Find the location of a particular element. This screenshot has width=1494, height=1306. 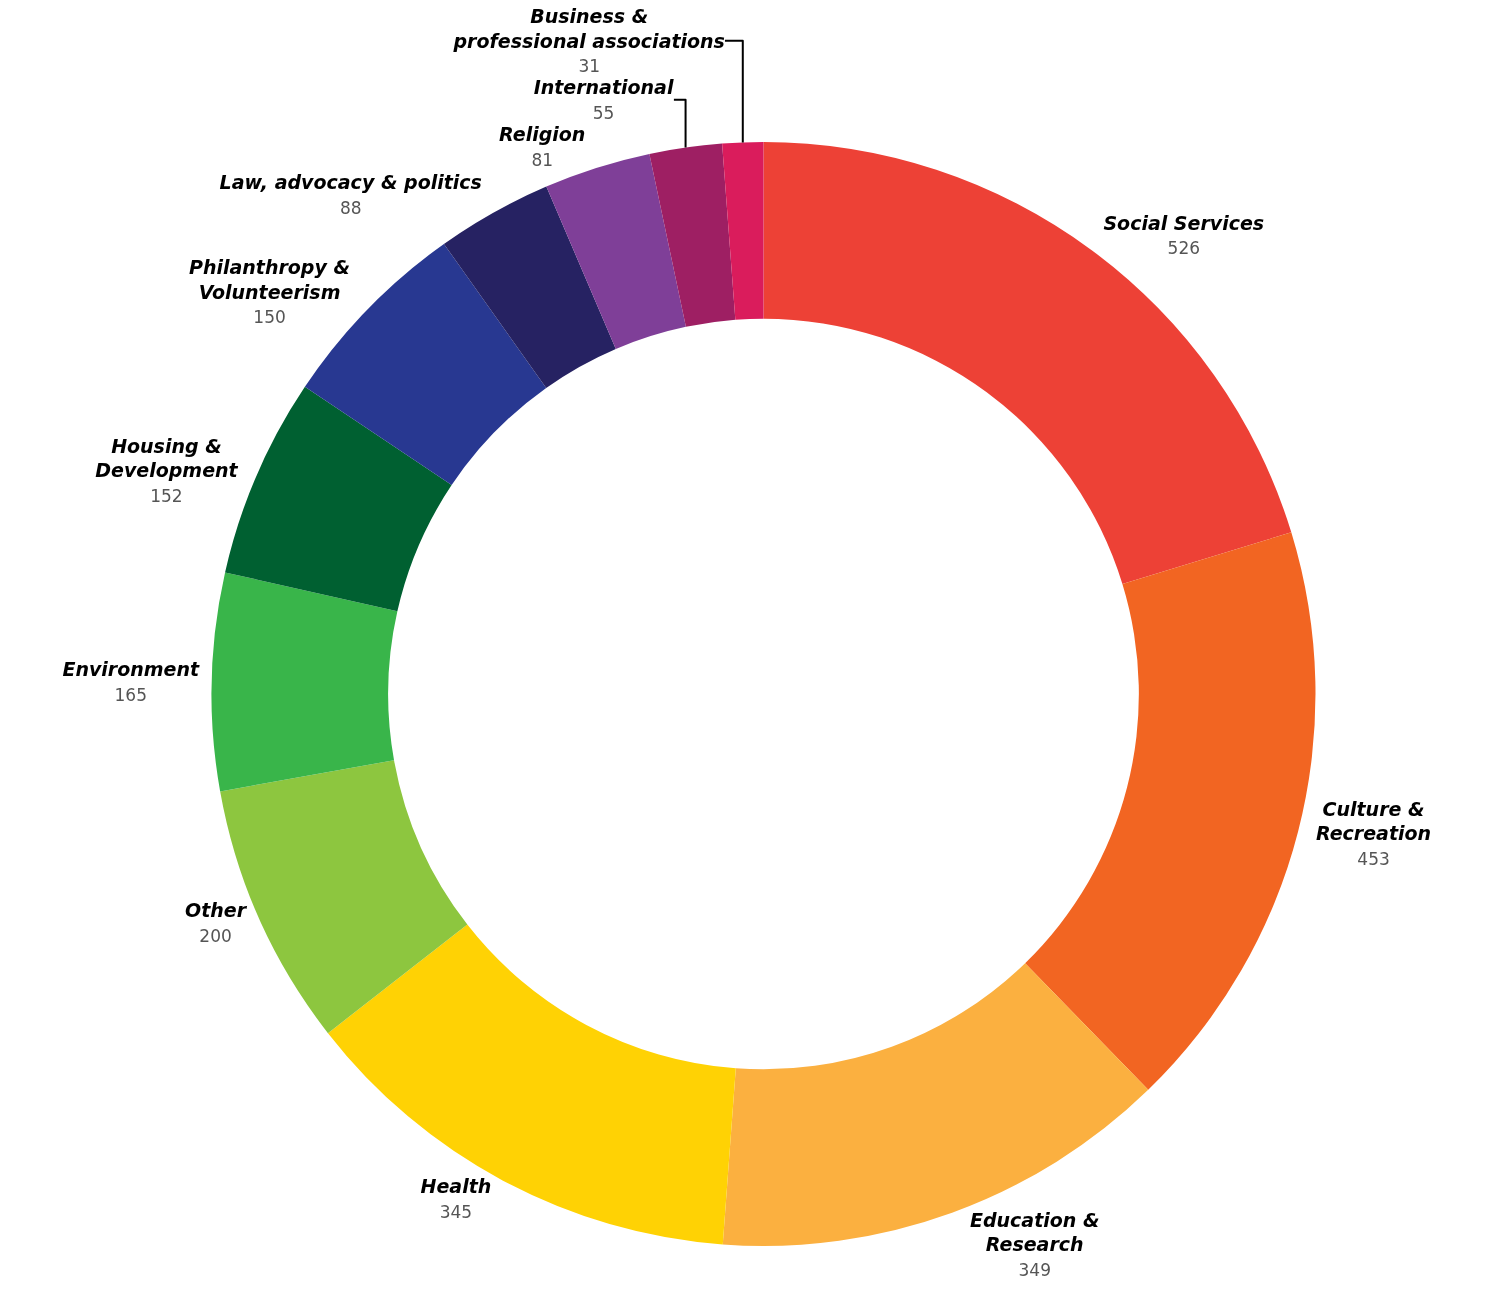

slice-label: Business & professional associations is located at coordinates (588, 28).